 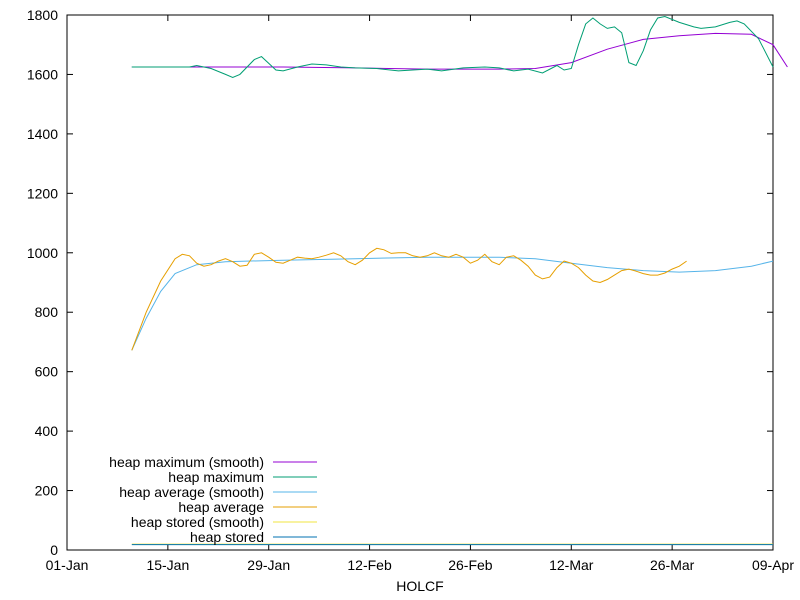 I want to click on x-tick-label: 26-Mar, so click(x=672, y=565).